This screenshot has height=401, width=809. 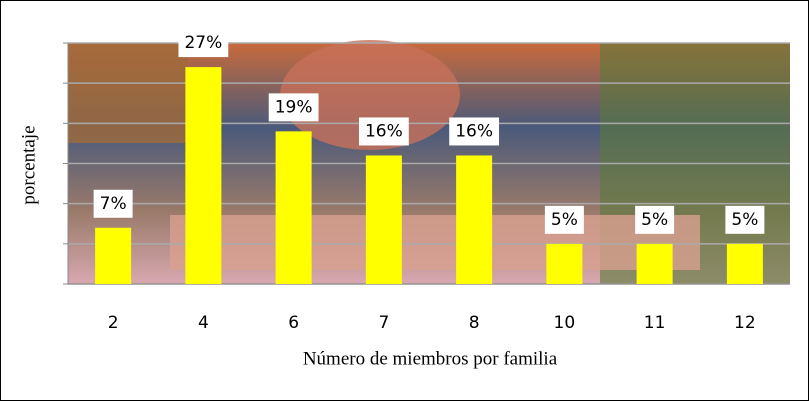 What do you see at coordinates (430, 358) in the screenshot?
I see `x-axis-title: Número de miembros por familia` at bounding box center [430, 358].